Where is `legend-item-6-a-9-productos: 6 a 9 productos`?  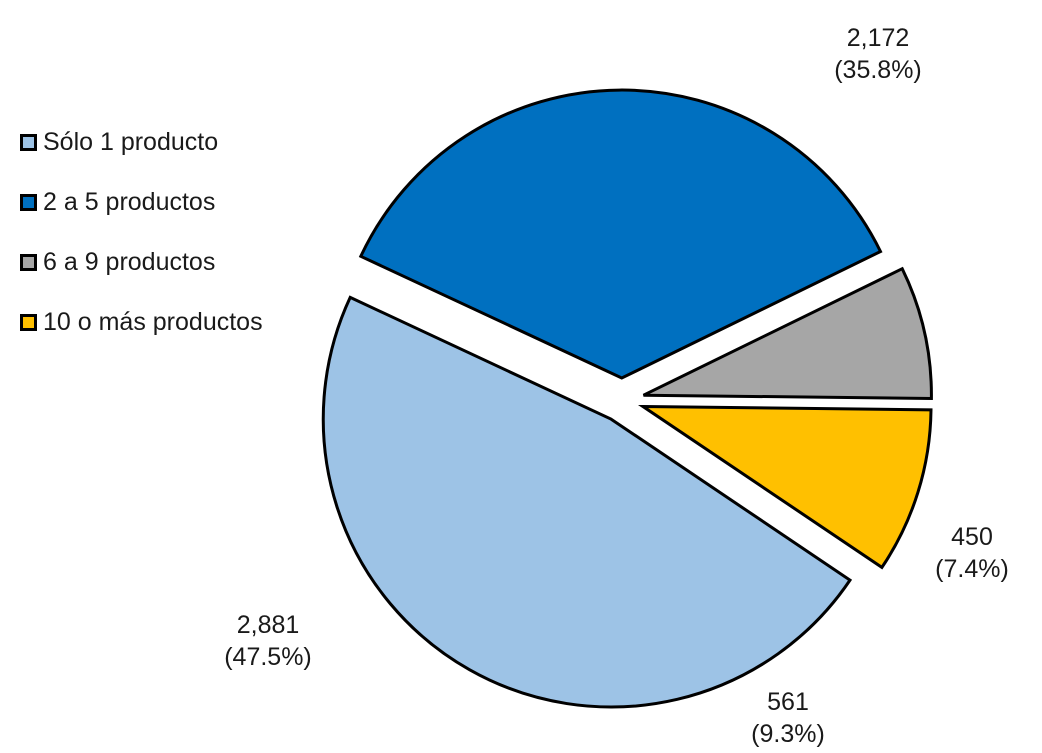
legend-item-6-a-9-productos: 6 a 9 productos is located at coordinates (141, 262).